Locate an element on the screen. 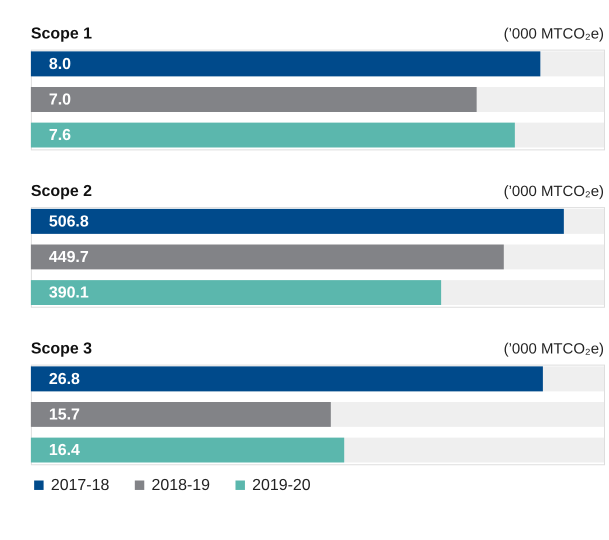  chart-title: Scope 2 is located at coordinates (61, 191).